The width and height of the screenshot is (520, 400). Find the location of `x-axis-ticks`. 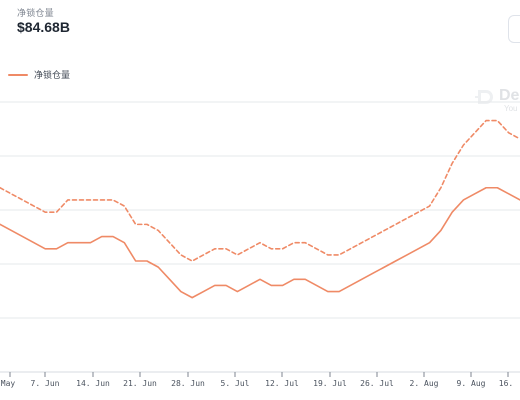

x-axis-ticks is located at coordinates (259, 374).